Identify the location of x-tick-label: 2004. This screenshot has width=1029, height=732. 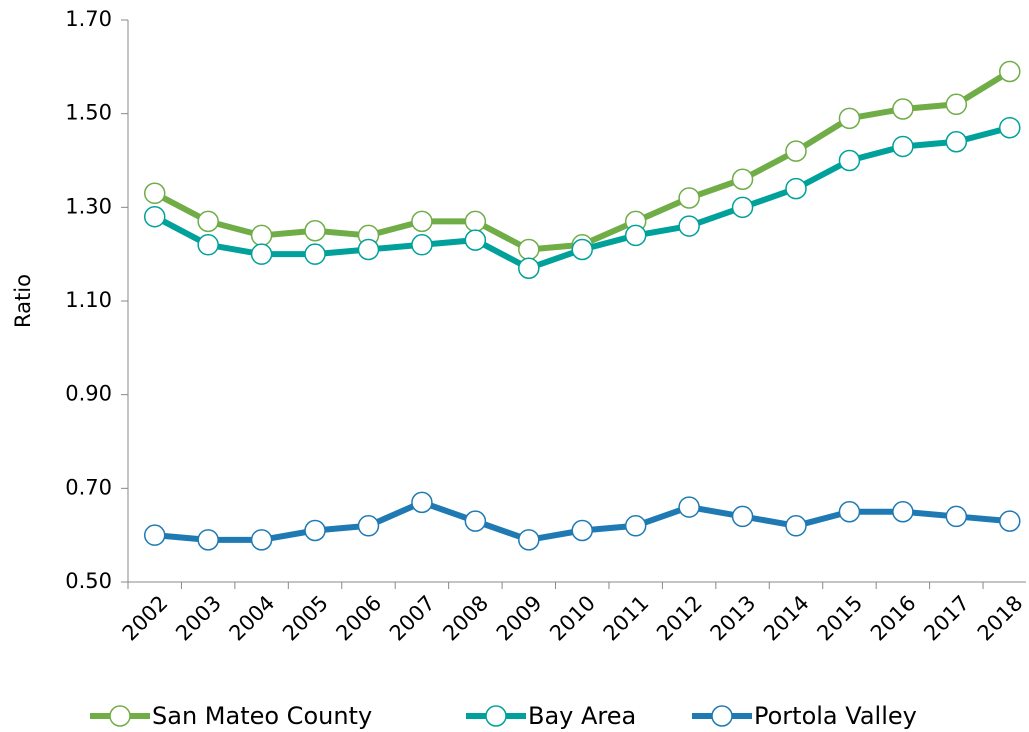
(252, 618).